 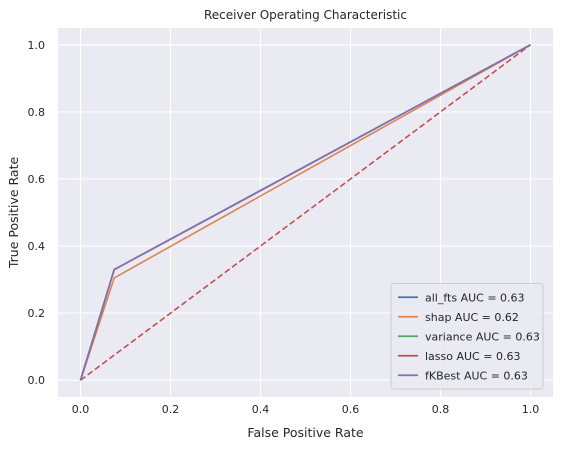 What do you see at coordinates (441, 409) in the screenshot?
I see `x-tick-label: 0.8` at bounding box center [441, 409].